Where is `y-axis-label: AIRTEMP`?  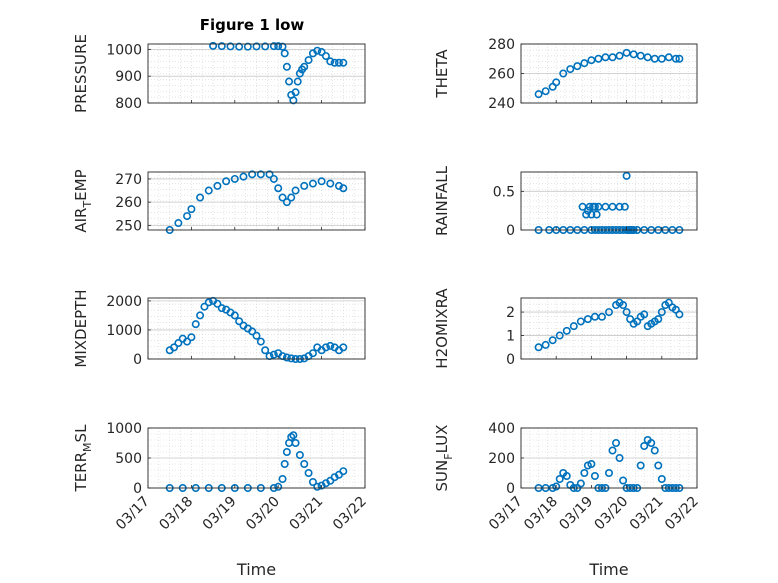
y-axis-label: AIRTEMP is located at coordinates (83, 200).